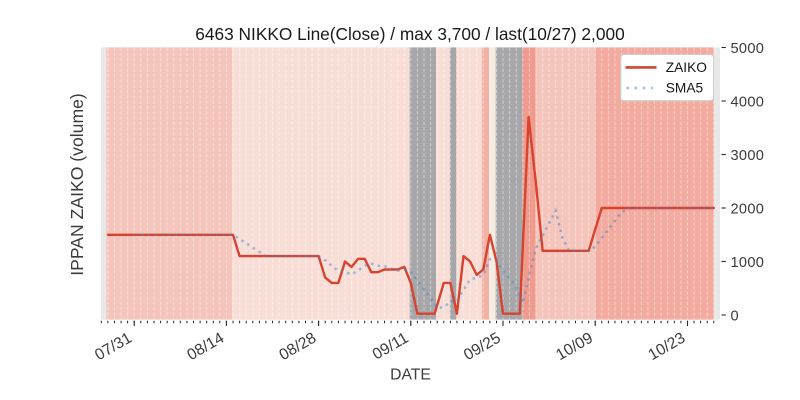 The height and width of the screenshot is (400, 800). Describe the element at coordinates (686, 67) in the screenshot. I see `svg-text: ZAIKO` at that location.